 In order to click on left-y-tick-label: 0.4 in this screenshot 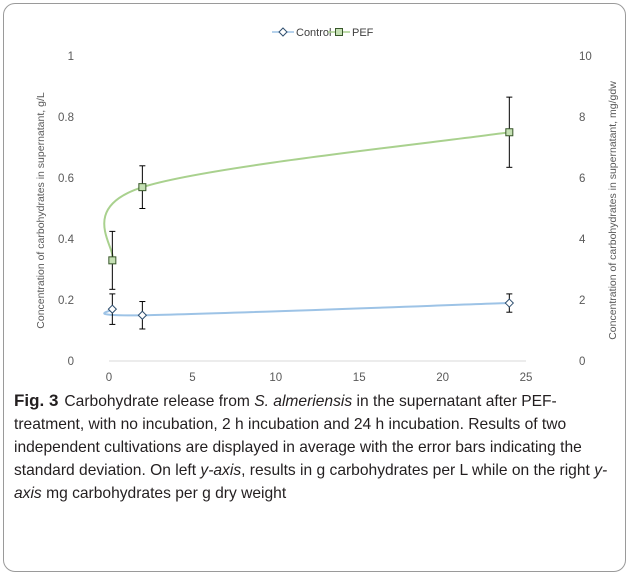, I will do `click(66, 240)`.